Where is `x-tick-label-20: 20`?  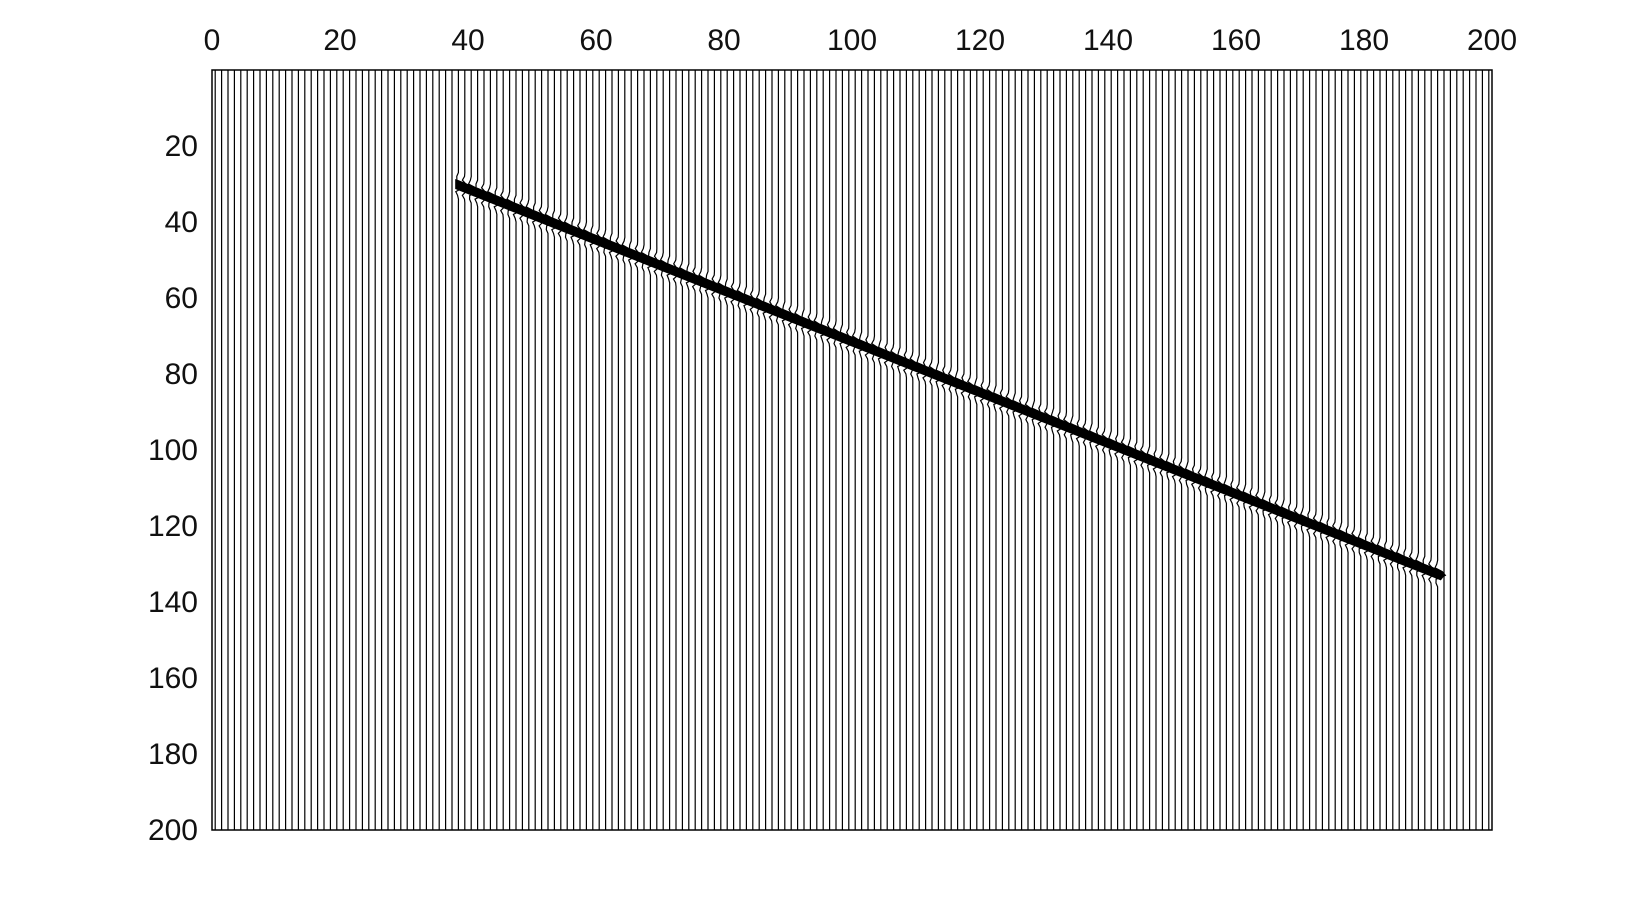
x-tick-label-20: 20 is located at coordinates (339, 40).